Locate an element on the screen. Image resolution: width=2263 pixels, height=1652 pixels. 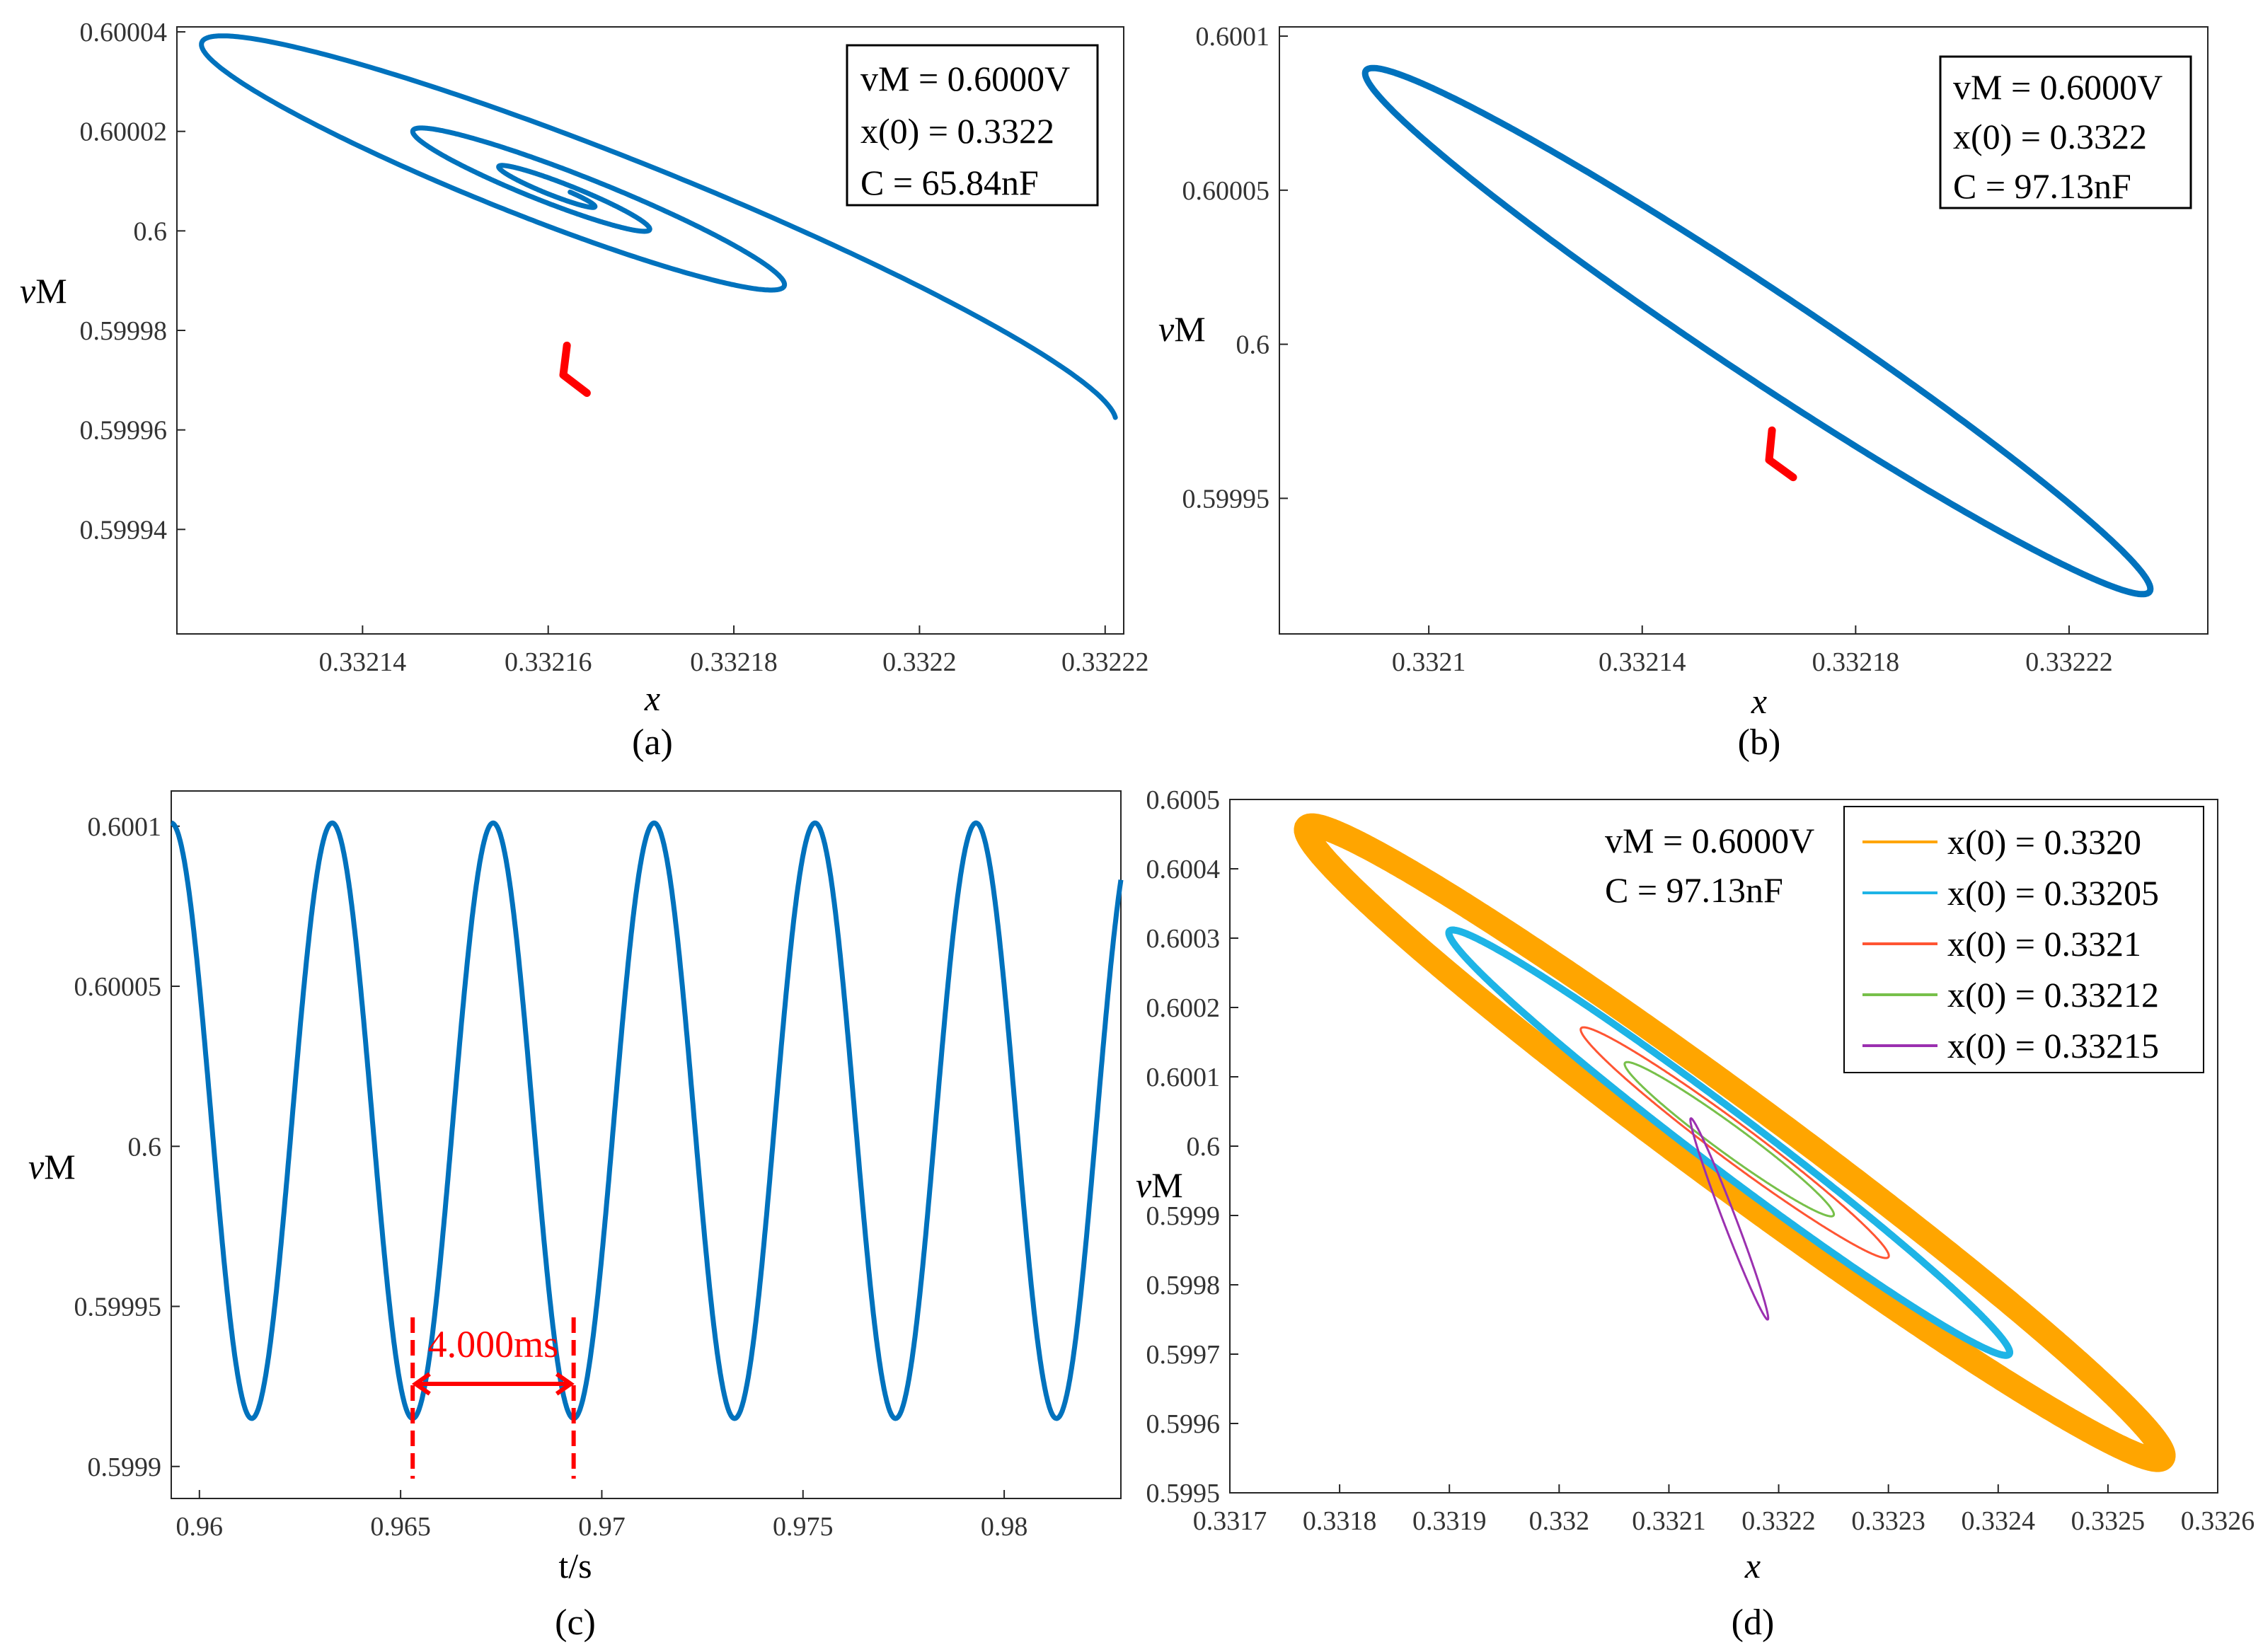
a-ytick-label: 0.59998 is located at coordinates (124, 331).